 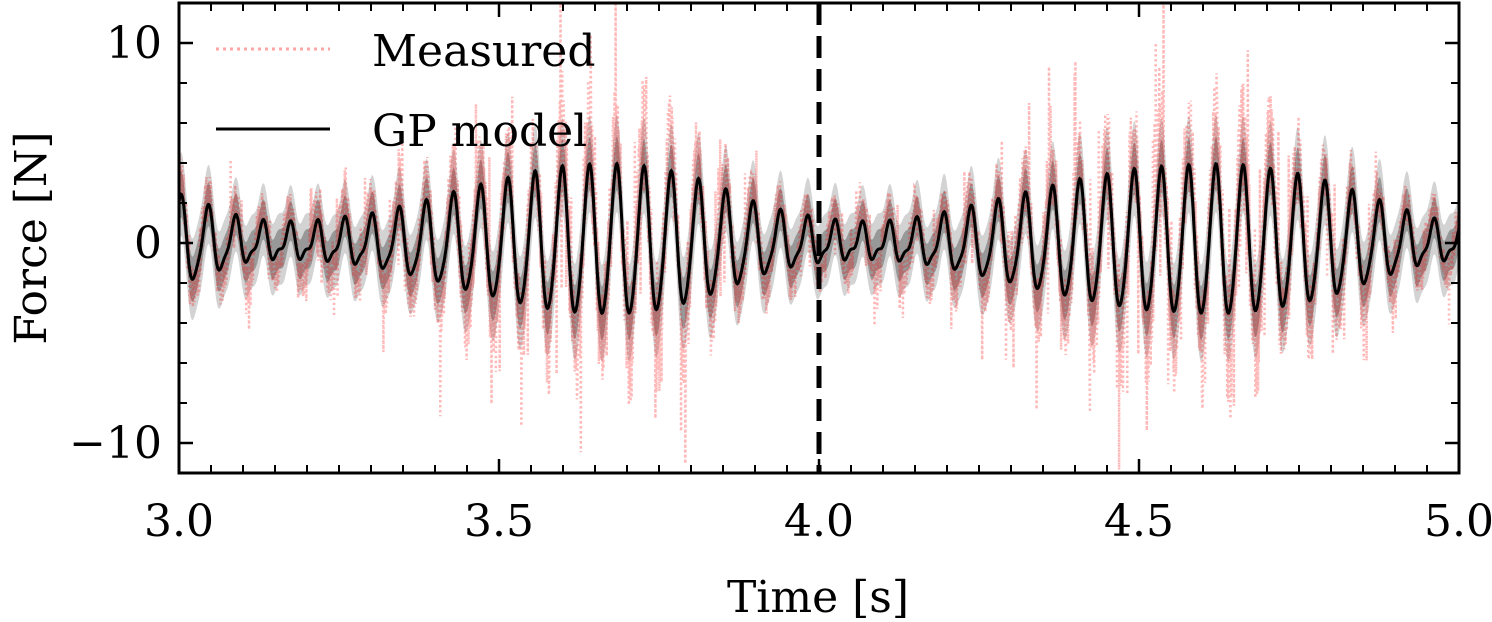 What do you see at coordinates (179, 521) in the screenshot?
I see `x-tick-label: 3.0` at bounding box center [179, 521].